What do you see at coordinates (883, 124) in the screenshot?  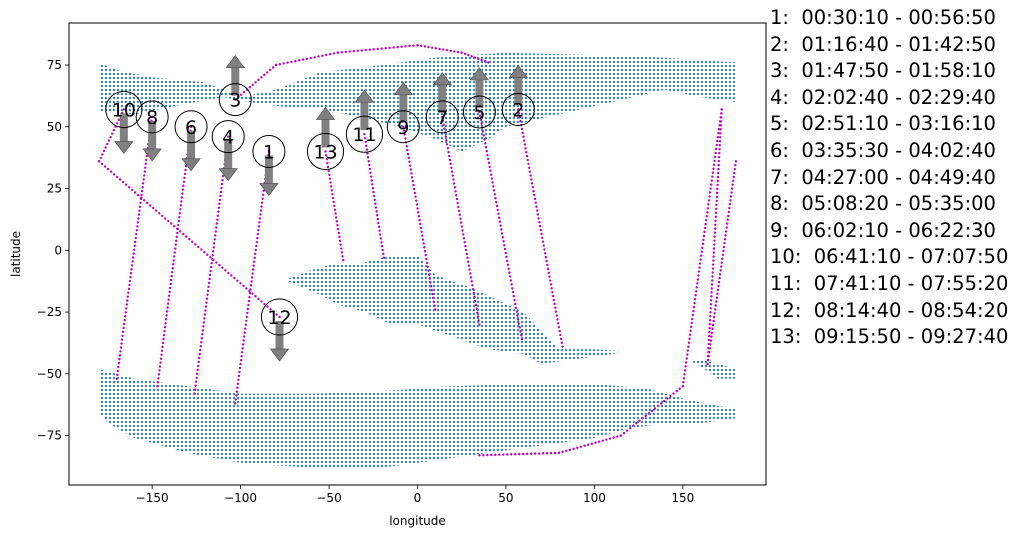 I see `legend-entry-5: 5: 02:51:10 - 03:16:10` at bounding box center [883, 124].